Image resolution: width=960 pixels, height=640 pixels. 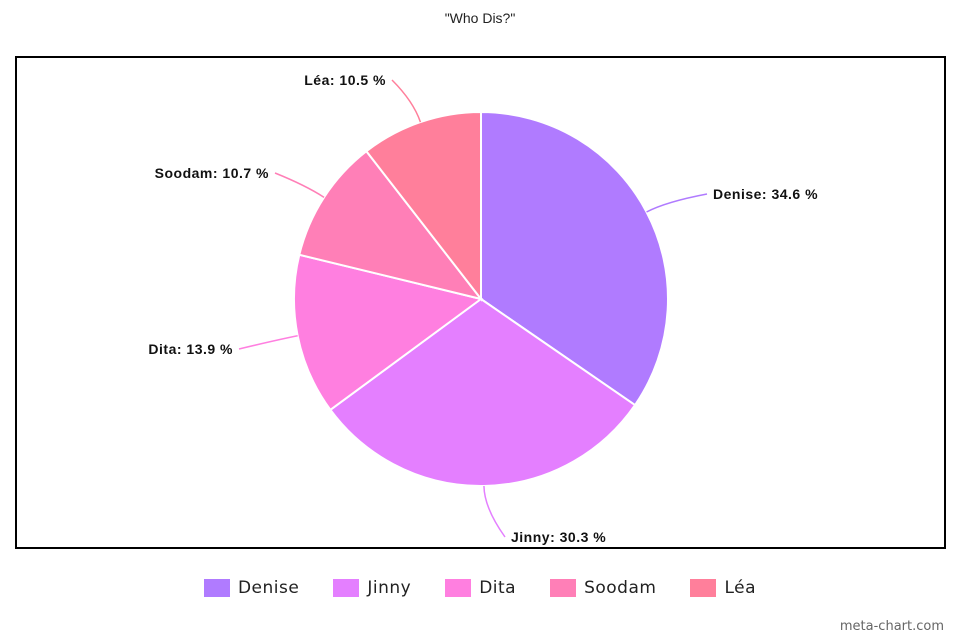 What do you see at coordinates (212, 173) in the screenshot?
I see `data-label: Soodam: 10.7 %` at bounding box center [212, 173].